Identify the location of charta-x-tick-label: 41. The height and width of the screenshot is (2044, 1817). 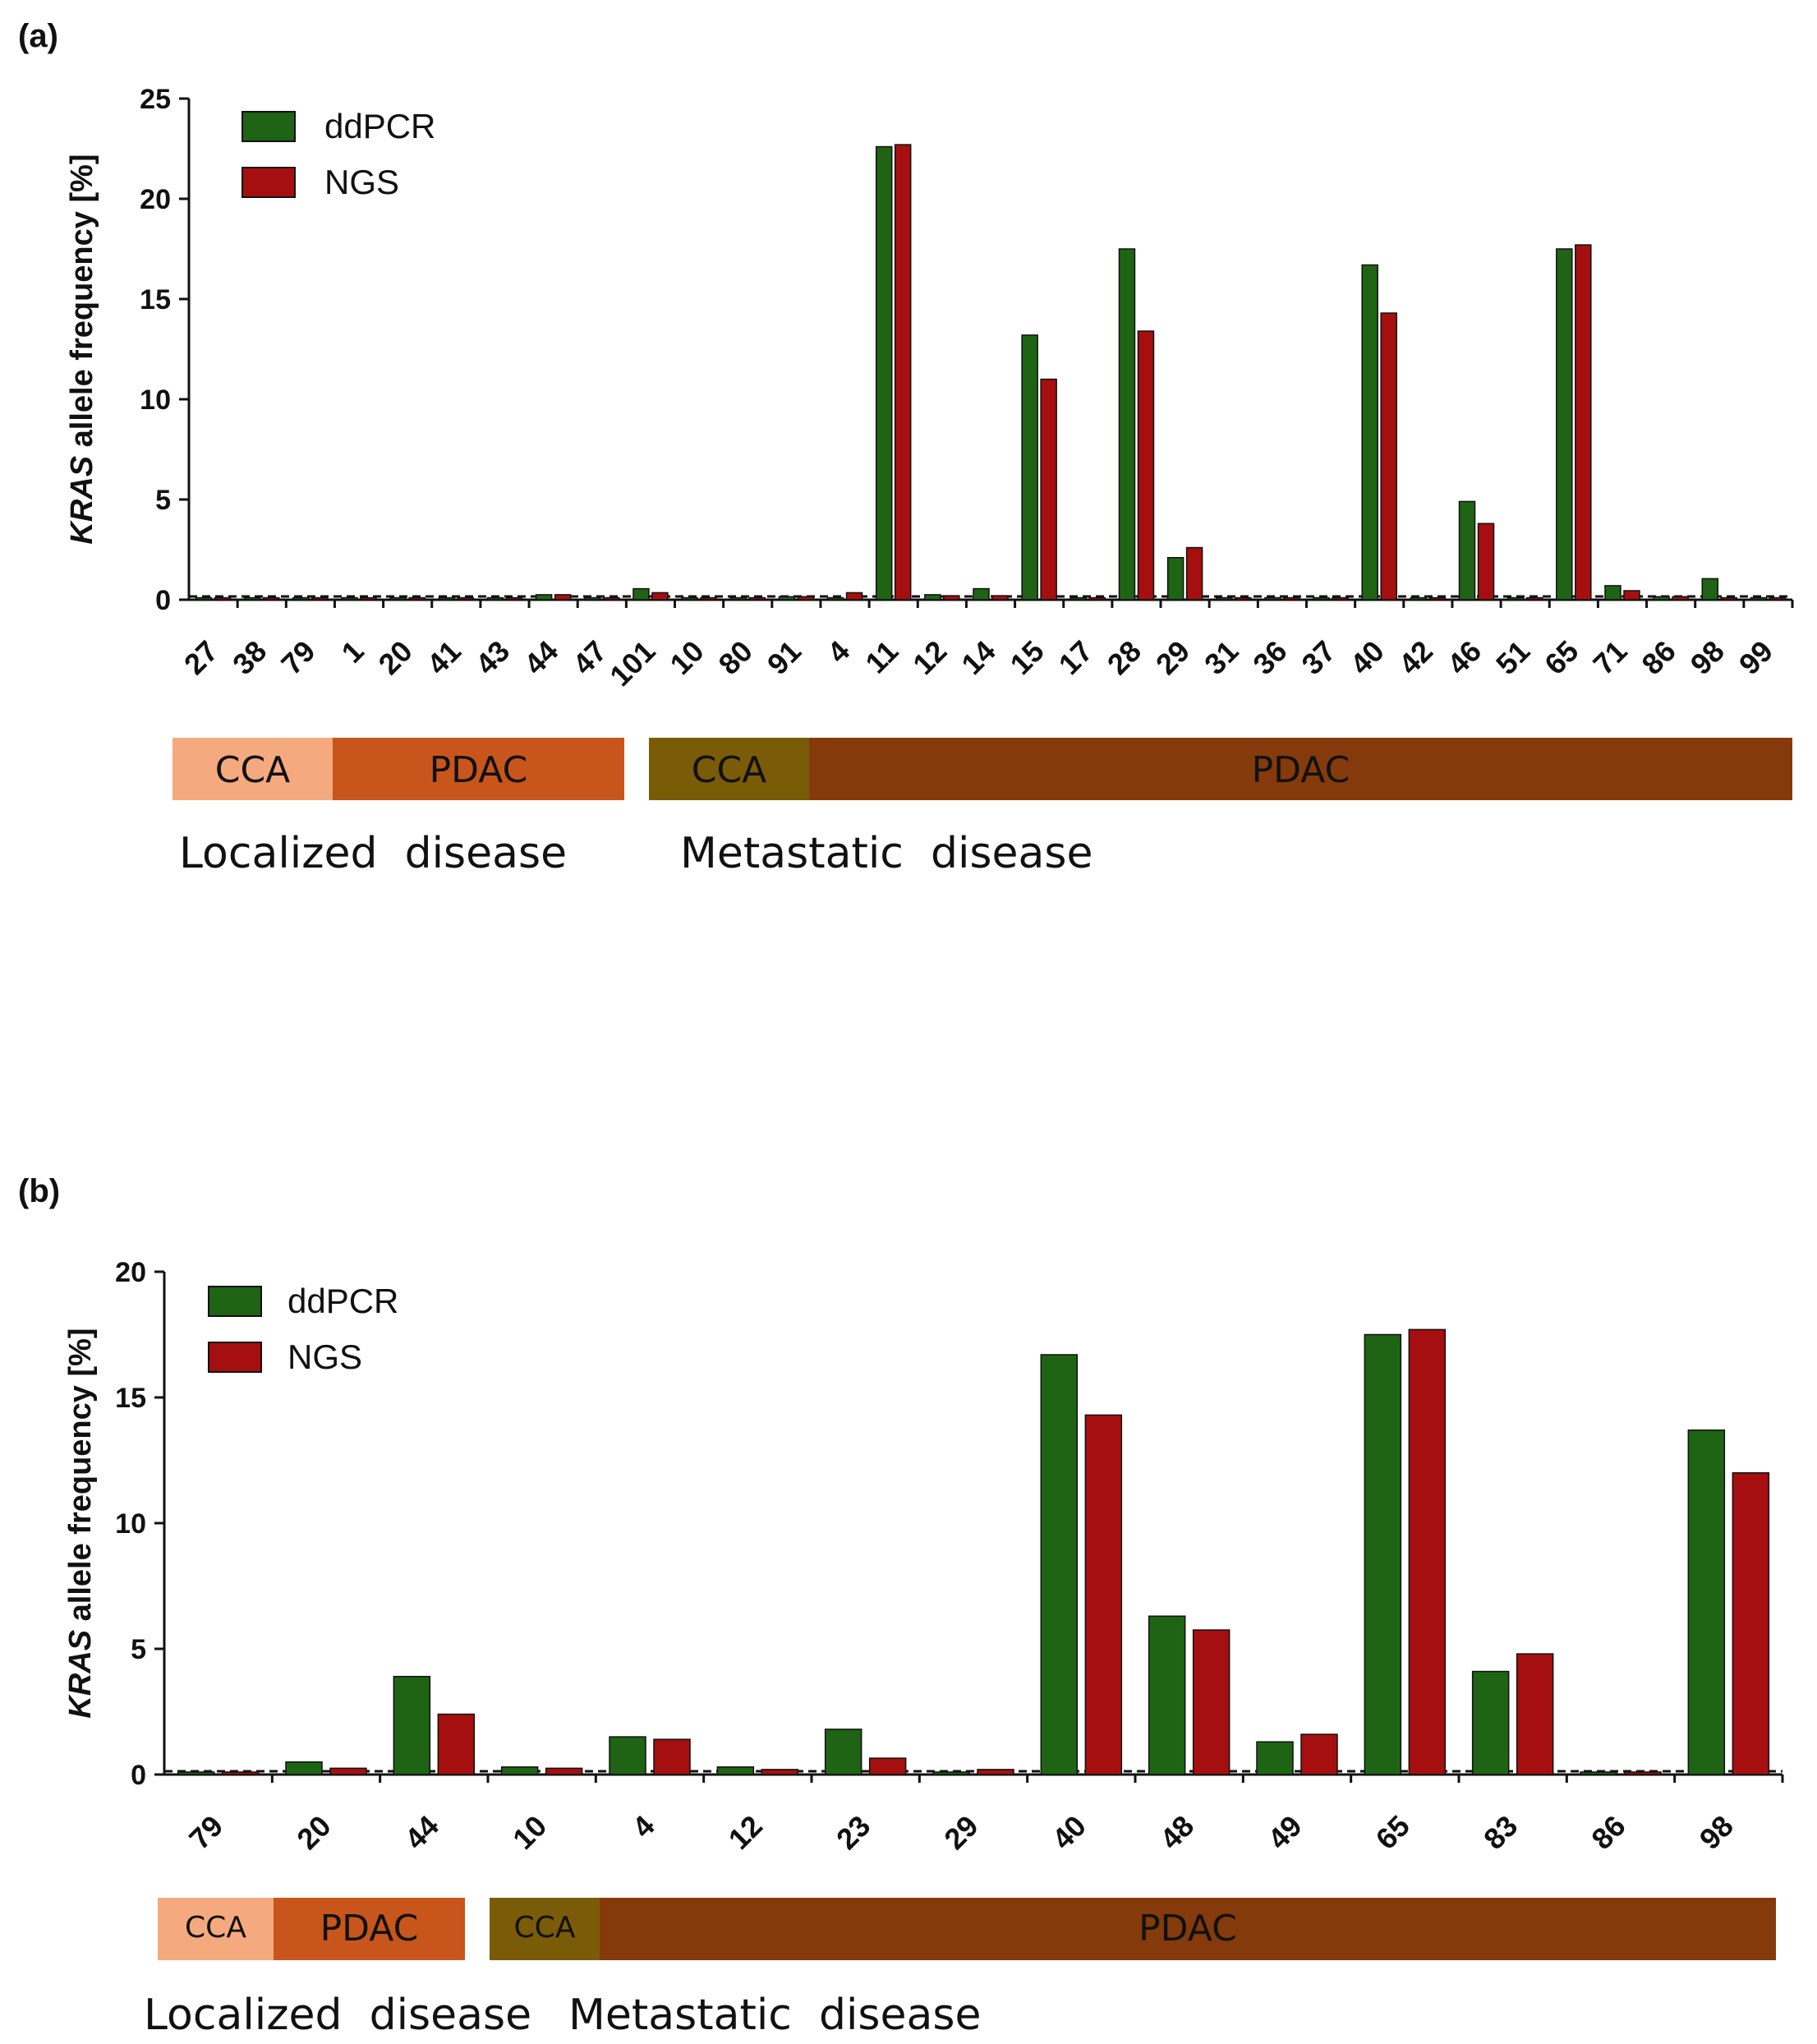
(444, 658).